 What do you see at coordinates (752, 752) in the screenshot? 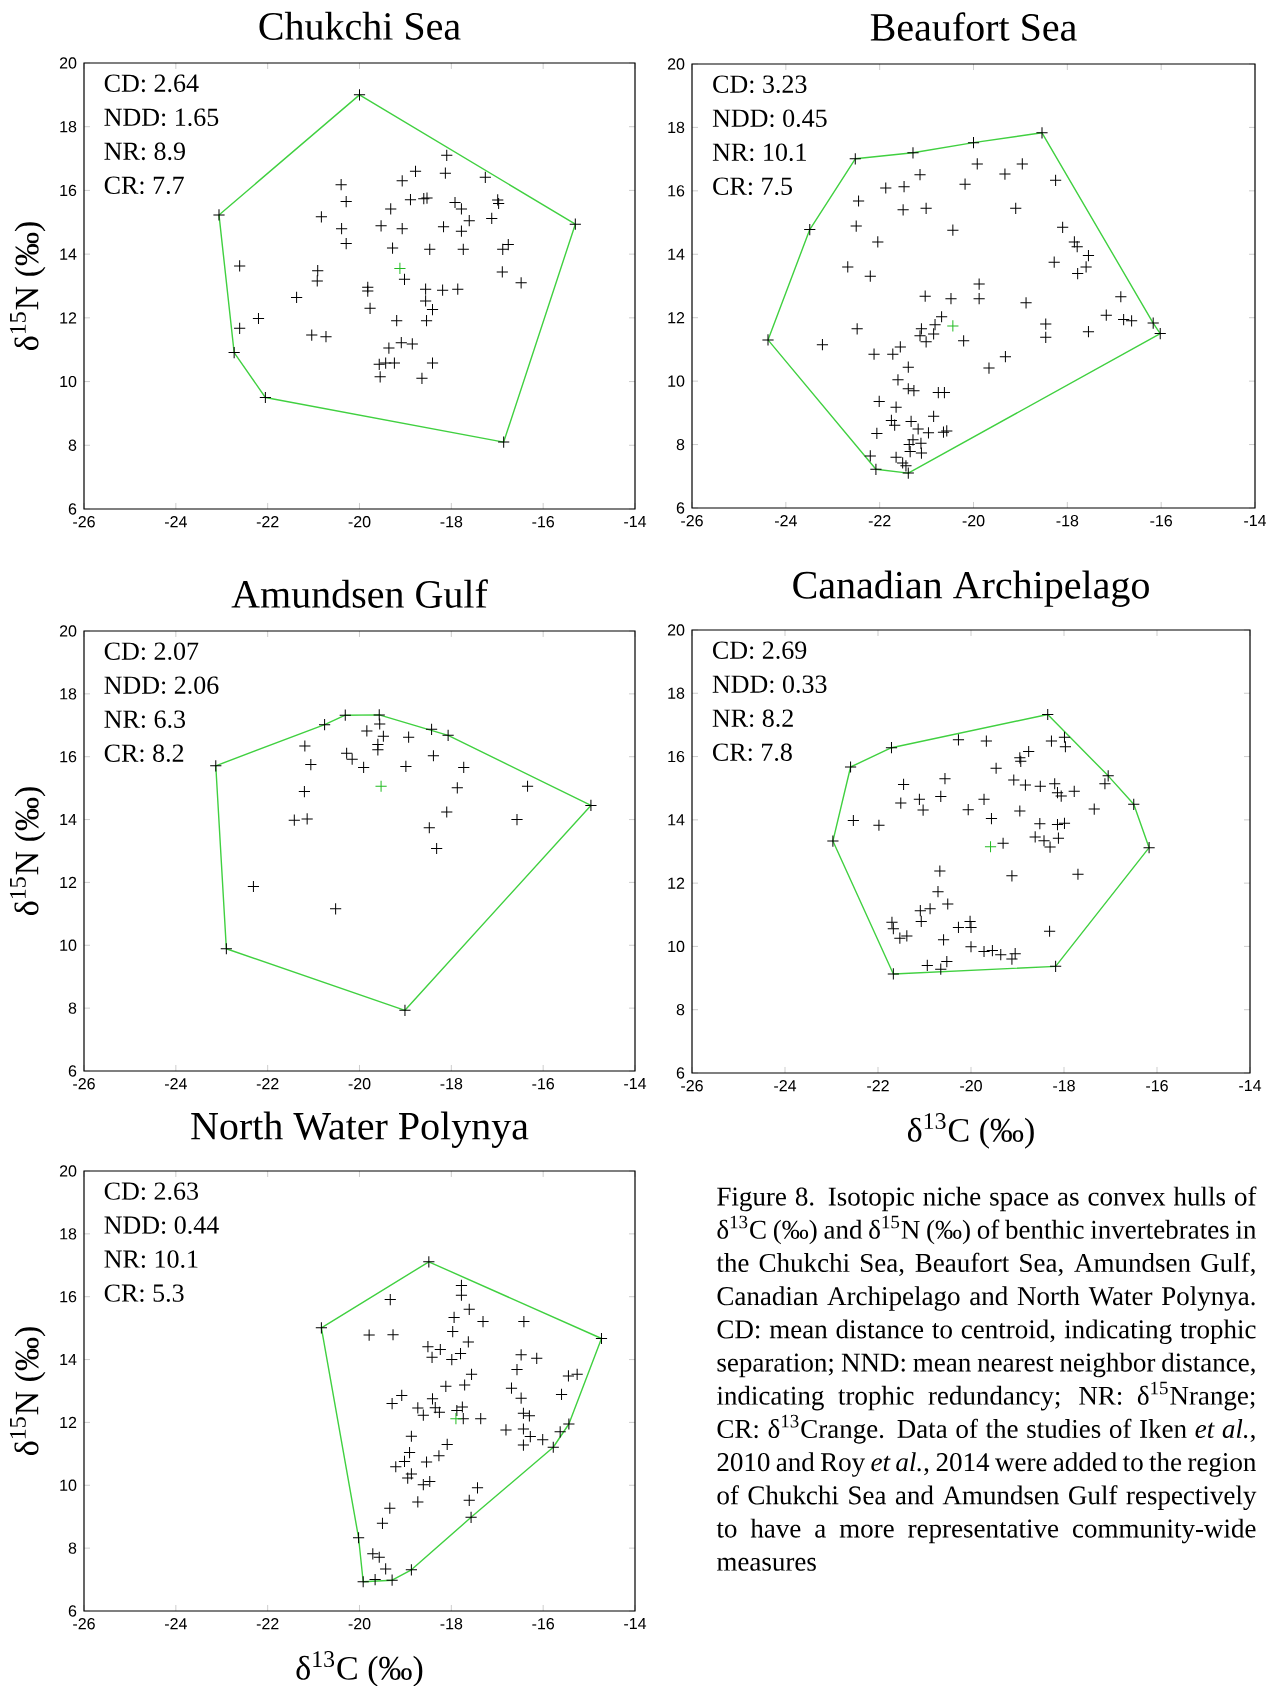
I see `annotation: CR: 7.8` at bounding box center [752, 752].